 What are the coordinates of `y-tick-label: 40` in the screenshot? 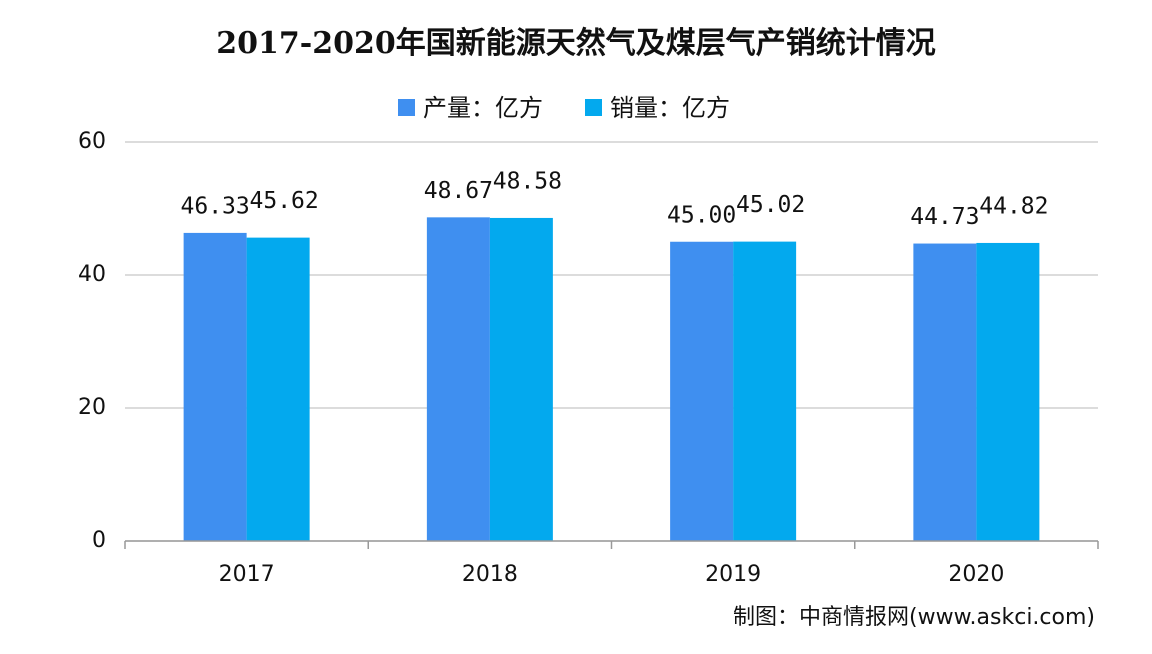 It's located at (92, 274).